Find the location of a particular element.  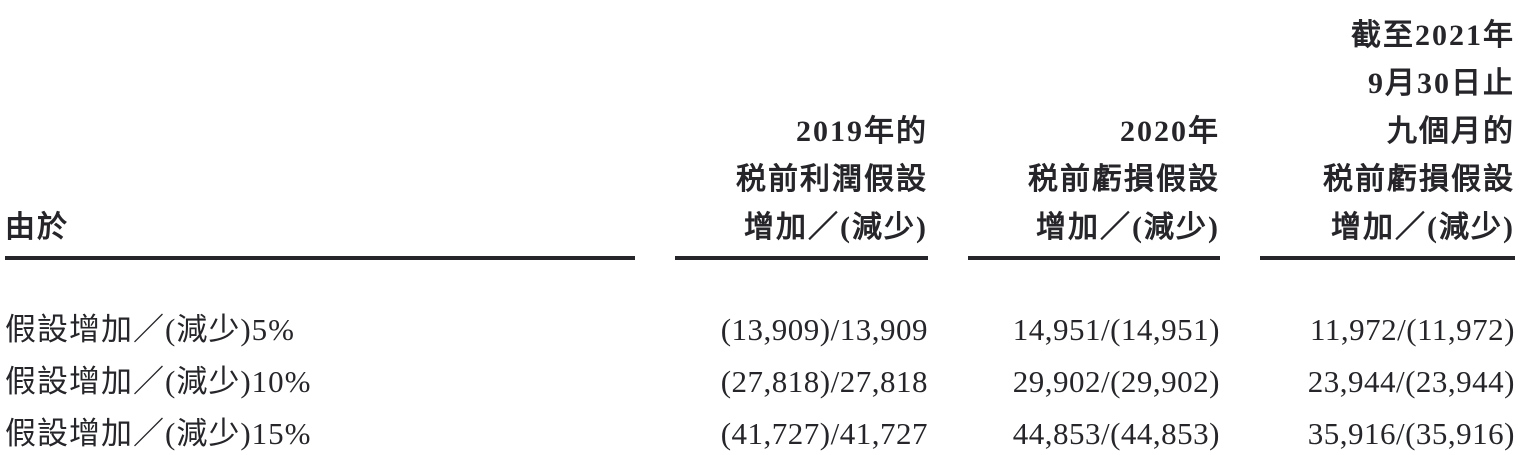

value-2020: 29,902/(29,902) is located at coordinates (1116, 381).